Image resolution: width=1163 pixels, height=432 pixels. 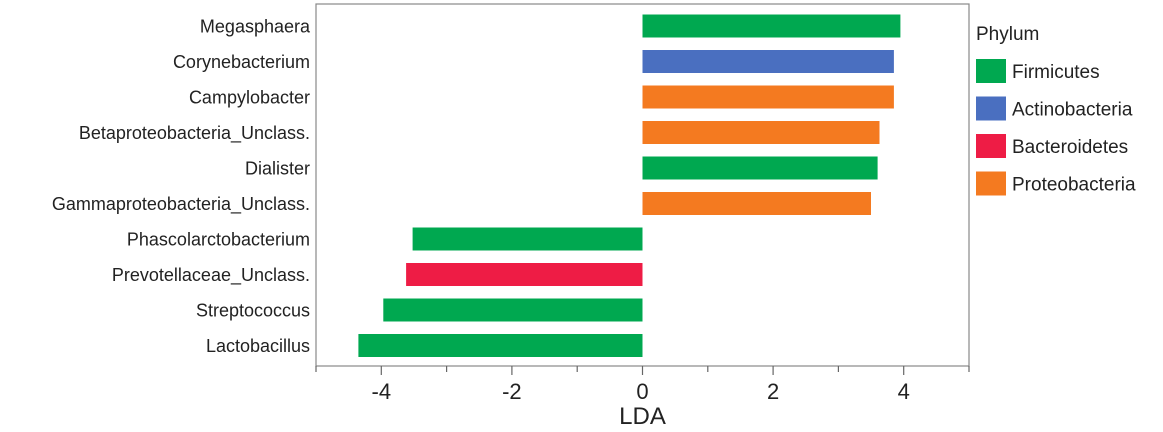 What do you see at coordinates (253, 311) in the screenshot?
I see `category-label: Streptococcus` at bounding box center [253, 311].